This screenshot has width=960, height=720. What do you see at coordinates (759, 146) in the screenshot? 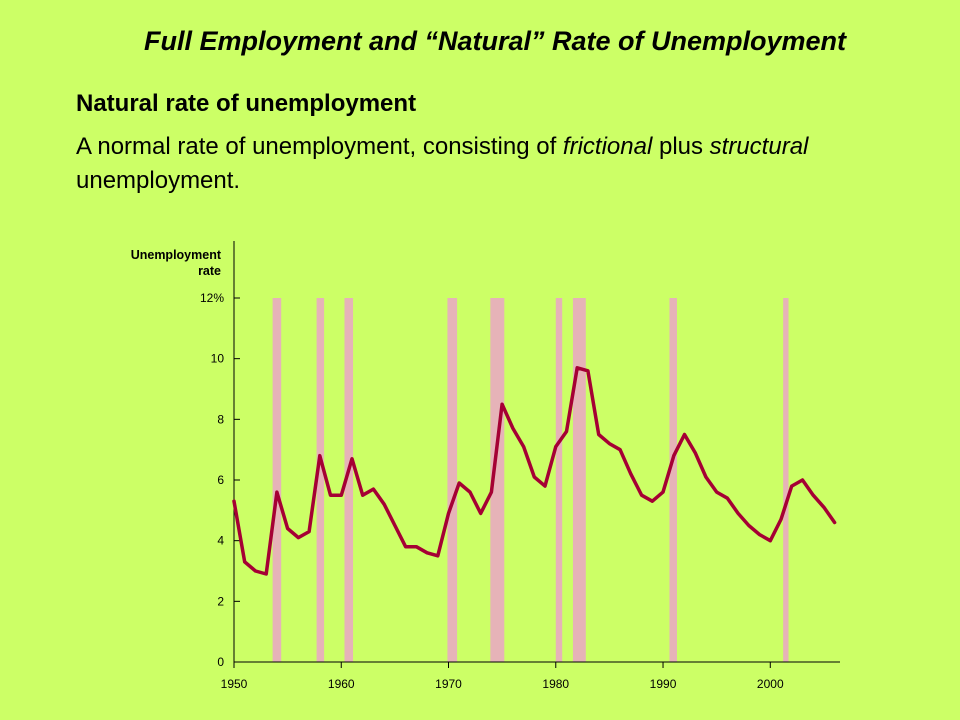
I see `definition-part-italic: structural` at bounding box center [759, 146].